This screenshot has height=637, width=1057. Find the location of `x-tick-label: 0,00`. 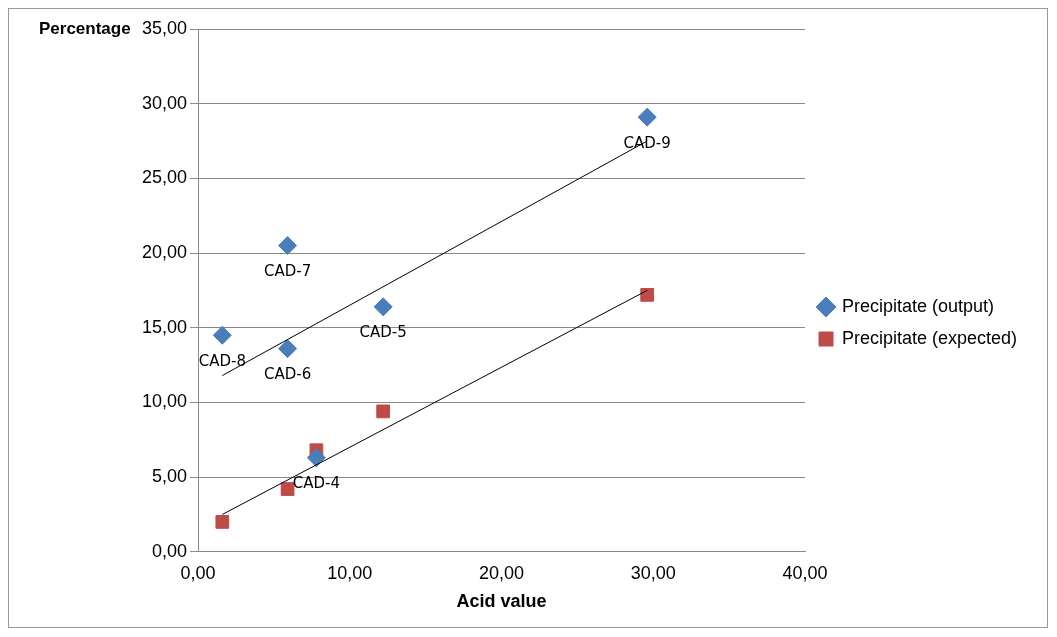

x-tick-label: 0,00 is located at coordinates (198, 572).